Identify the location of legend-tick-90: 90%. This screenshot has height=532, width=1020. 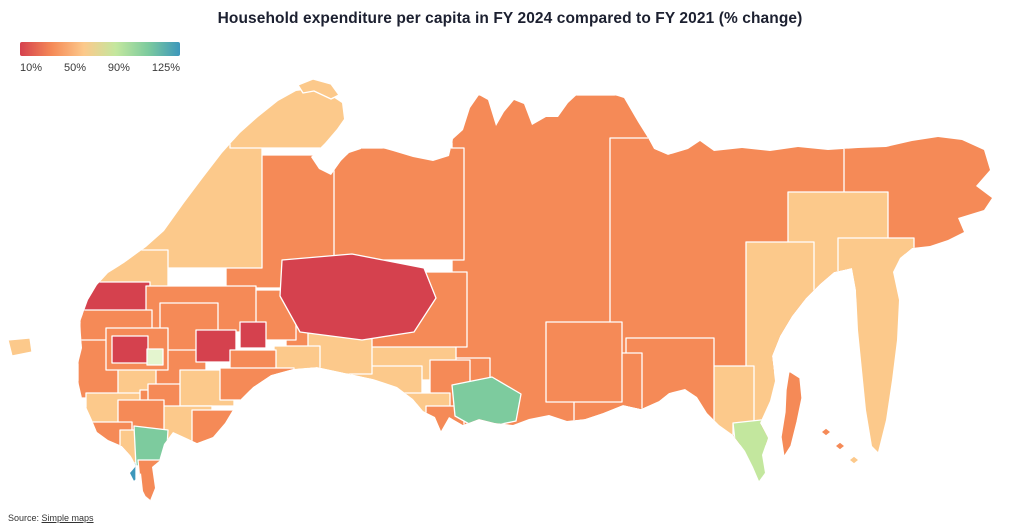
(118, 68).